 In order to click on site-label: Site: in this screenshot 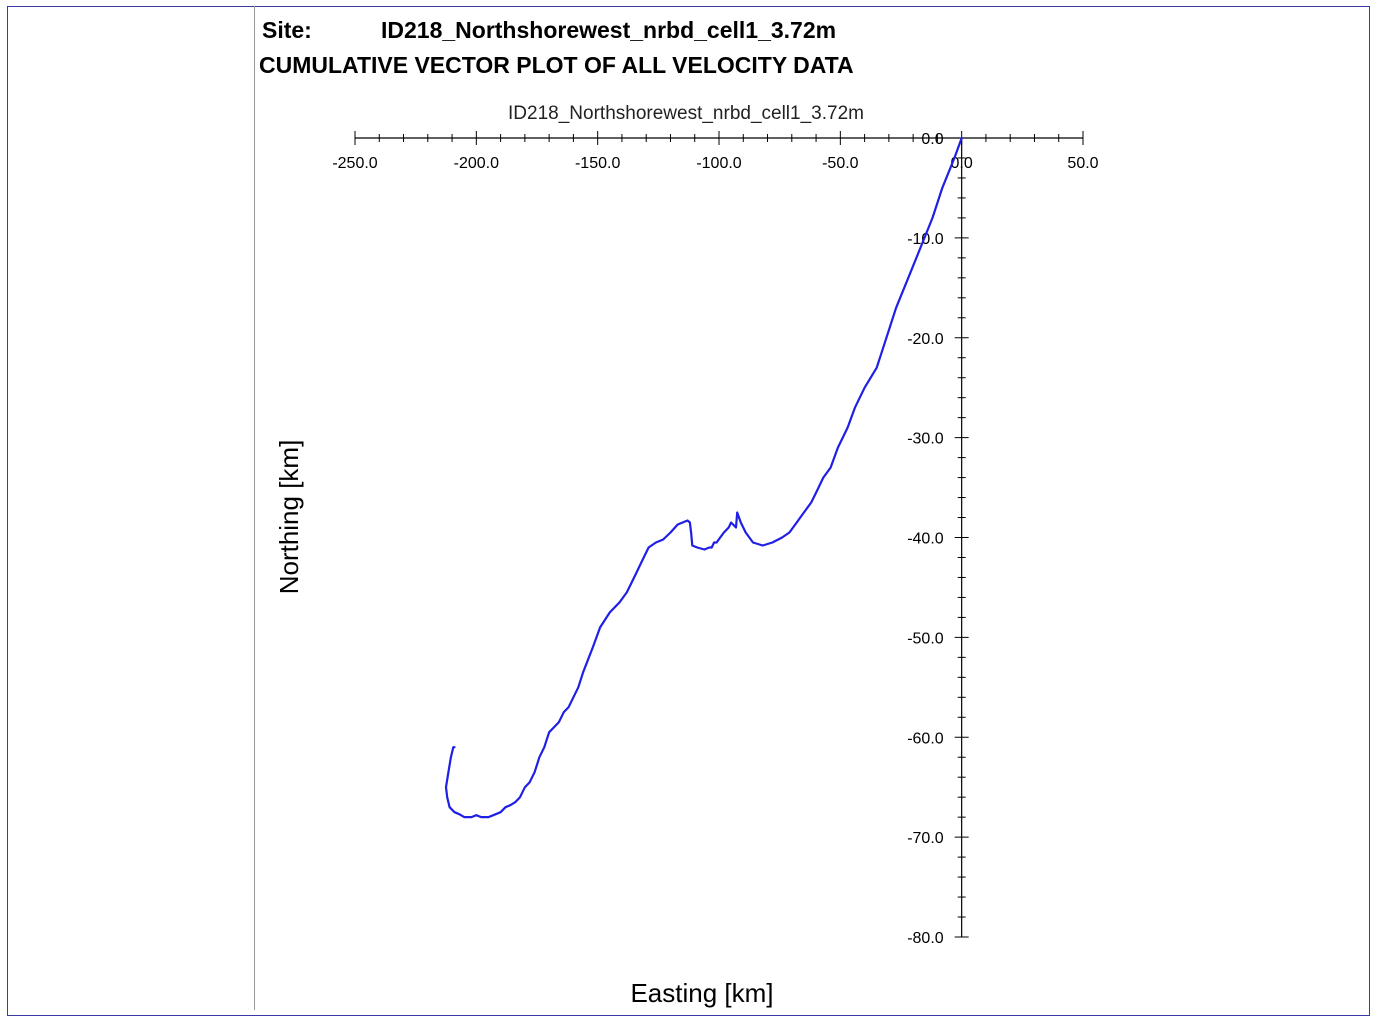, I will do `click(287, 30)`.